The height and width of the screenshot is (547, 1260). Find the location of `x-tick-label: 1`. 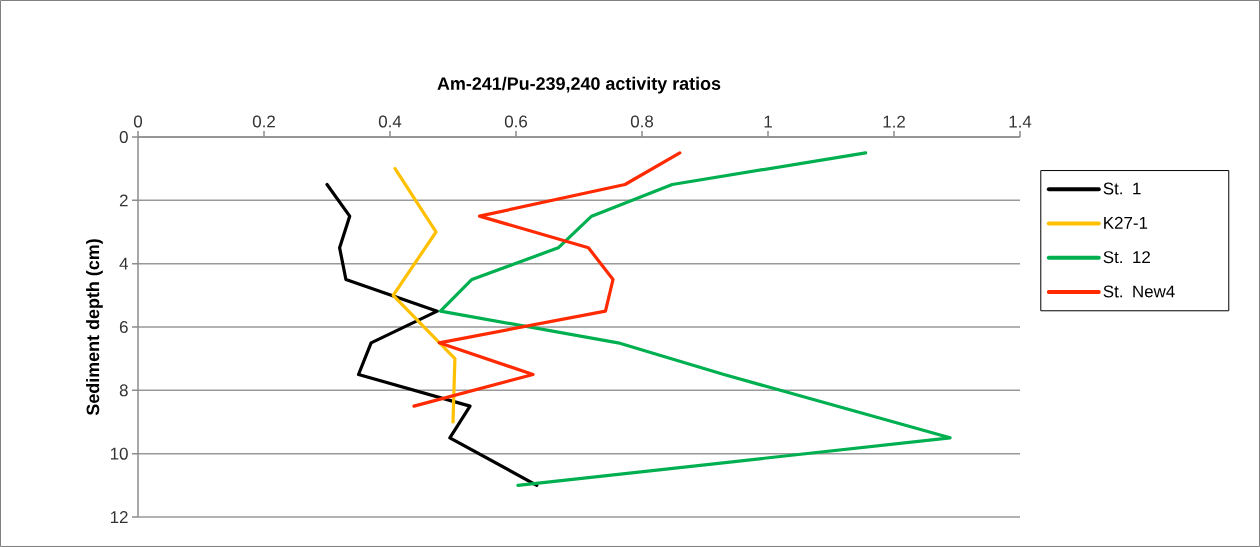

x-tick-label: 1 is located at coordinates (768, 121).